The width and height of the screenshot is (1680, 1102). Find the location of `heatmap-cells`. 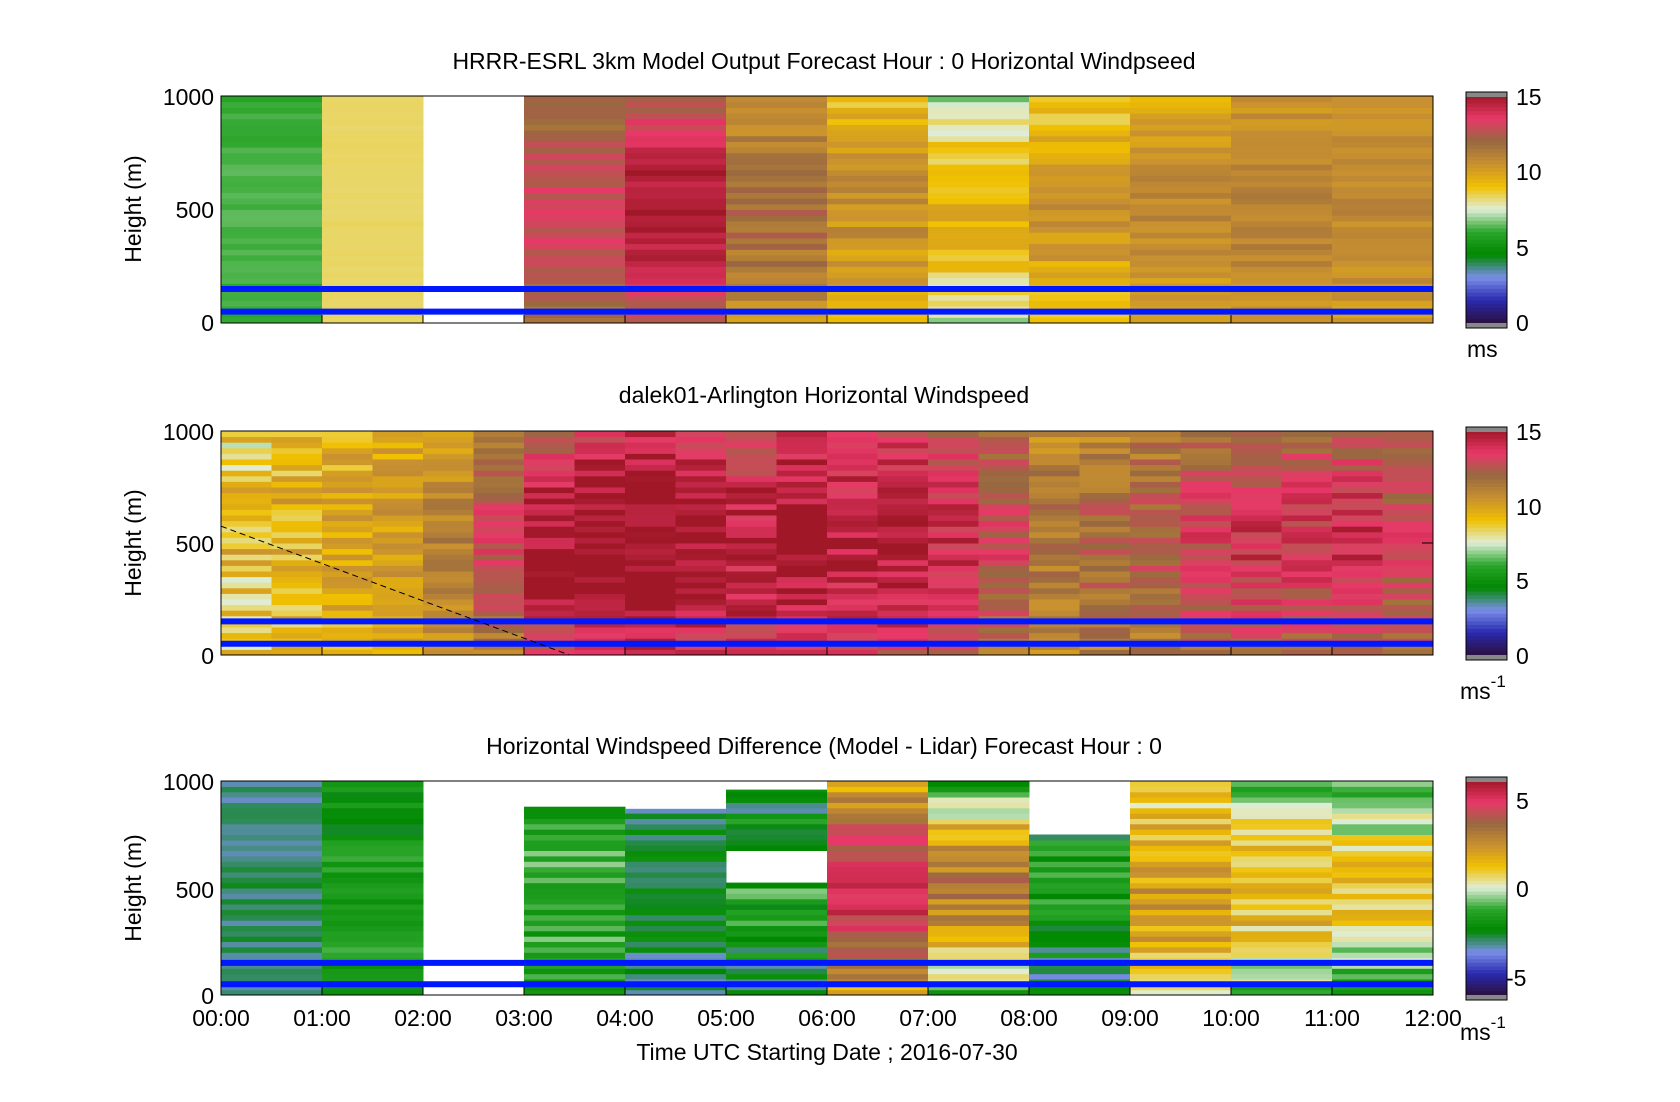

heatmap-cells is located at coordinates (827, 543).